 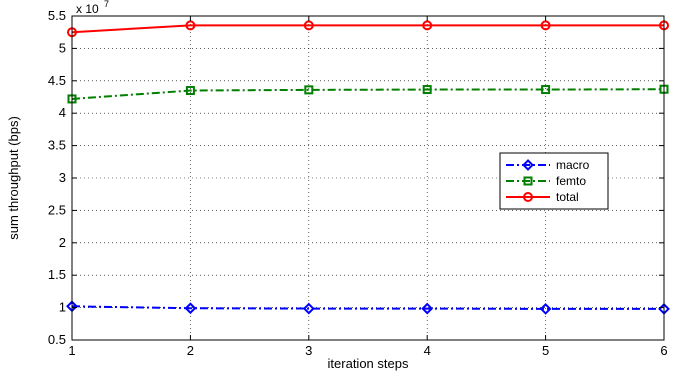 What do you see at coordinates (546, 181) in the screenshot?
I see `legend-item-femto: femto` at bounding box center [546, 181].